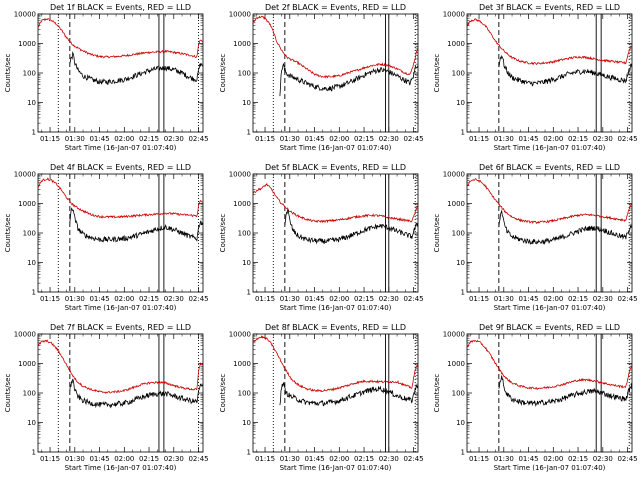  What do you see at coordinates (120, 7) in the screenshot?
I see `panel-title: Det 1f BLACK = Events, RED = LLD` at bounding box center [120, 7].